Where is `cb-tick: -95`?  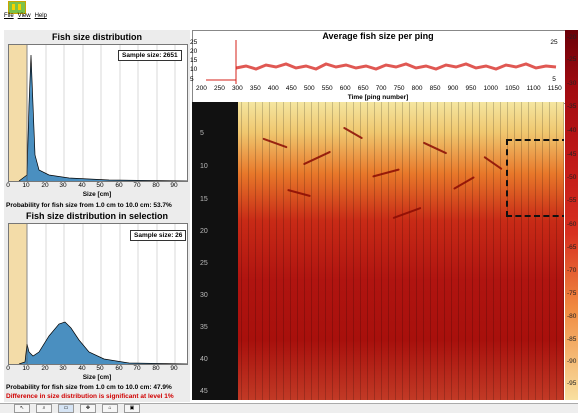 cb-tick: -95 is located at coordinates (572, 383).